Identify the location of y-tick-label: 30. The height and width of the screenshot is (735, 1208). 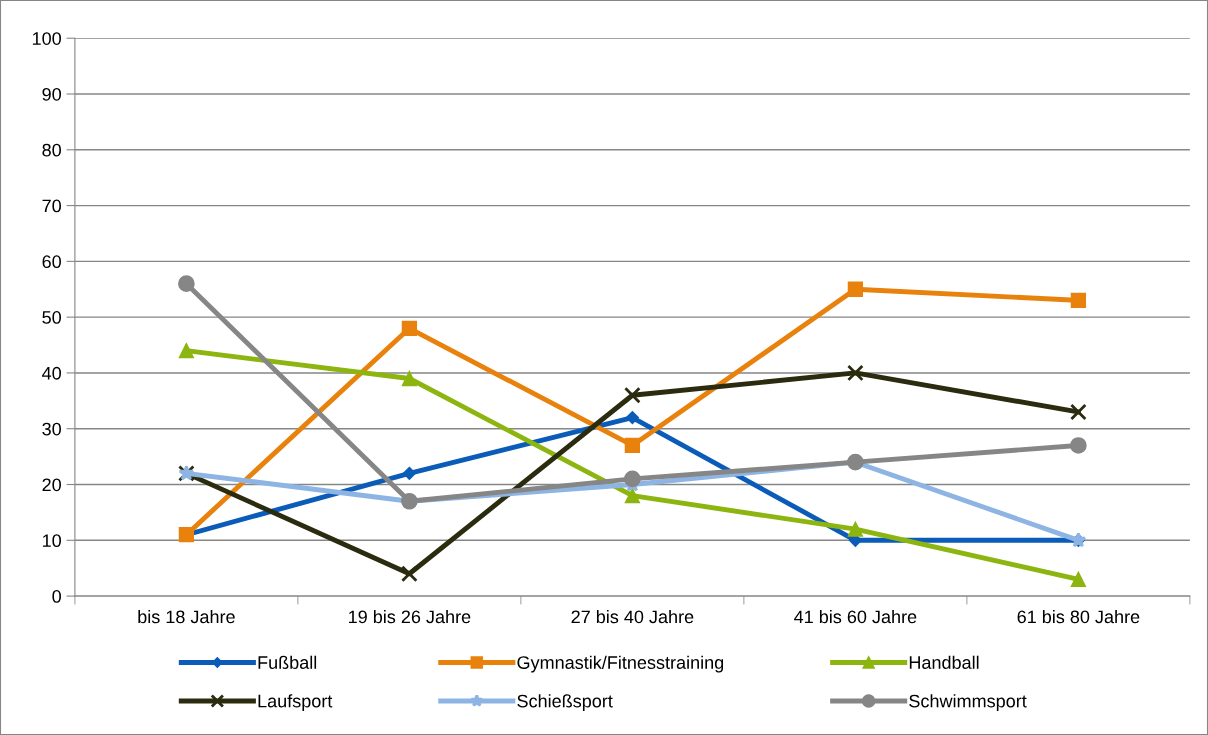
(51, 429).